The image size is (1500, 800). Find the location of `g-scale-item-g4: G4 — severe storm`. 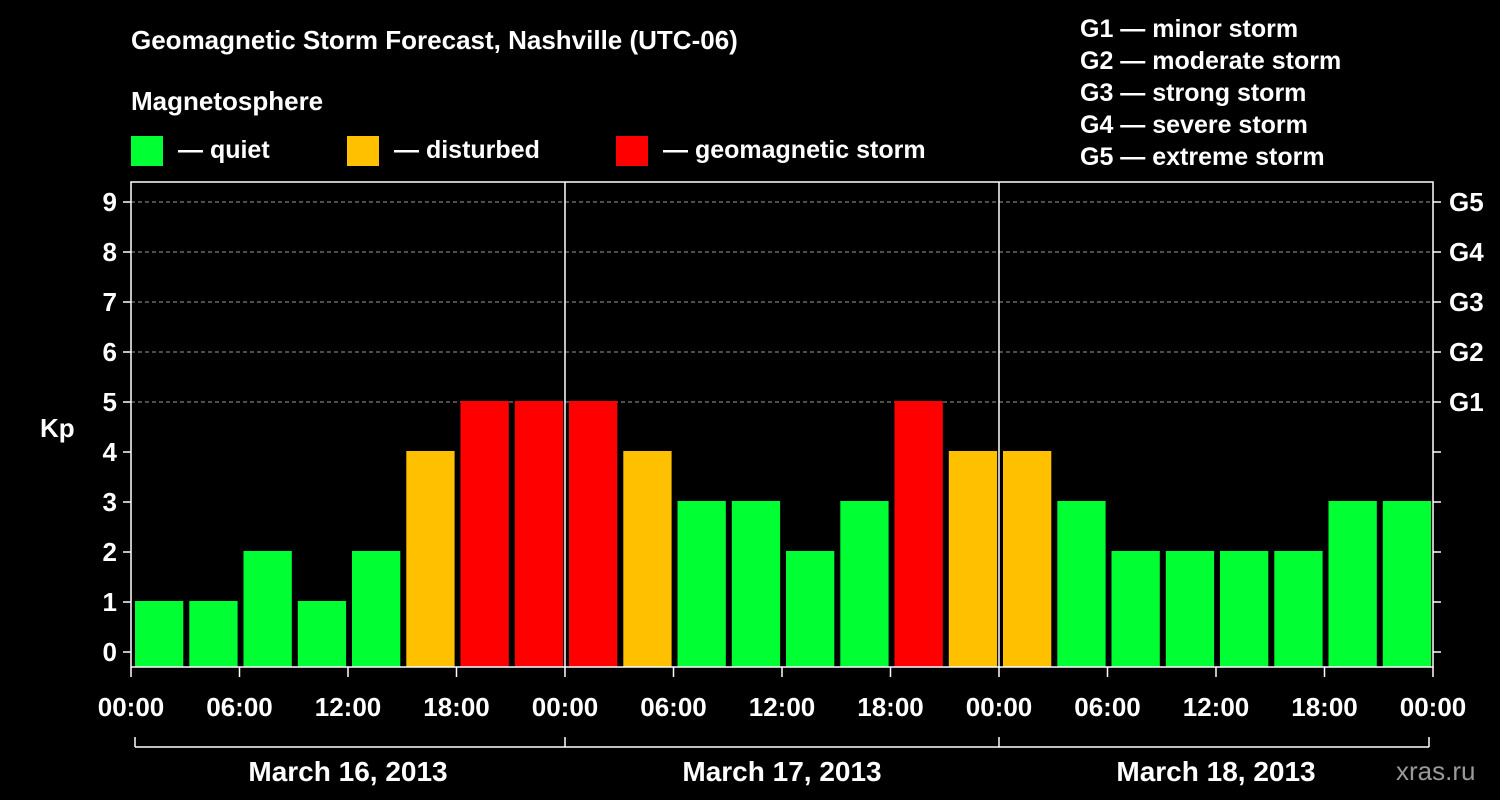

g-scale-item-g4: G4 — severe storm is located at coordinates (1194, 125).